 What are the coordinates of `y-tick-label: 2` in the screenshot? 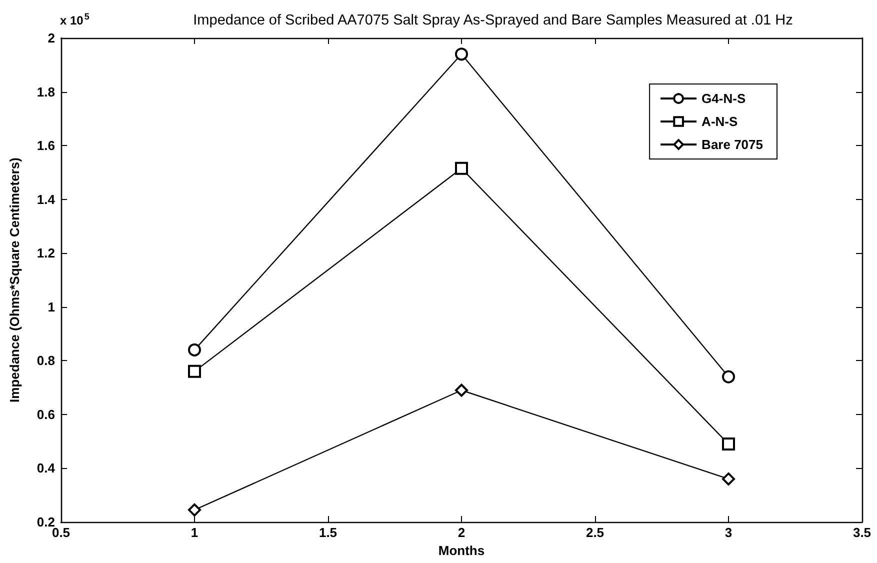 It's located at (51, 38).